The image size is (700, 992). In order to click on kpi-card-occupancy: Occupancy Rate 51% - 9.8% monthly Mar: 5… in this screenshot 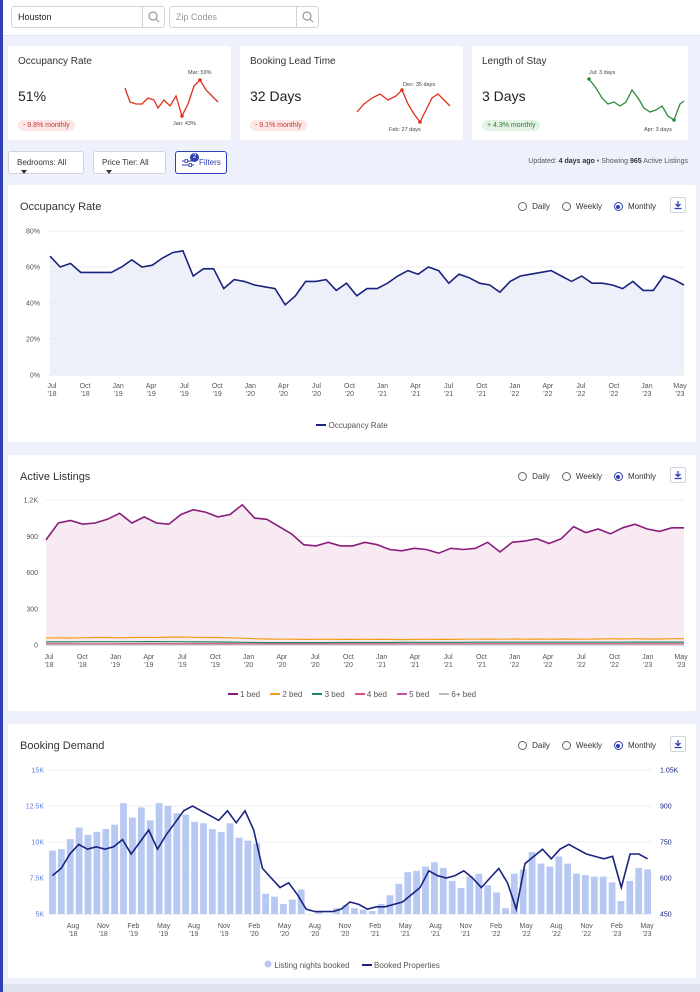, I will do `click(119, 93)`.